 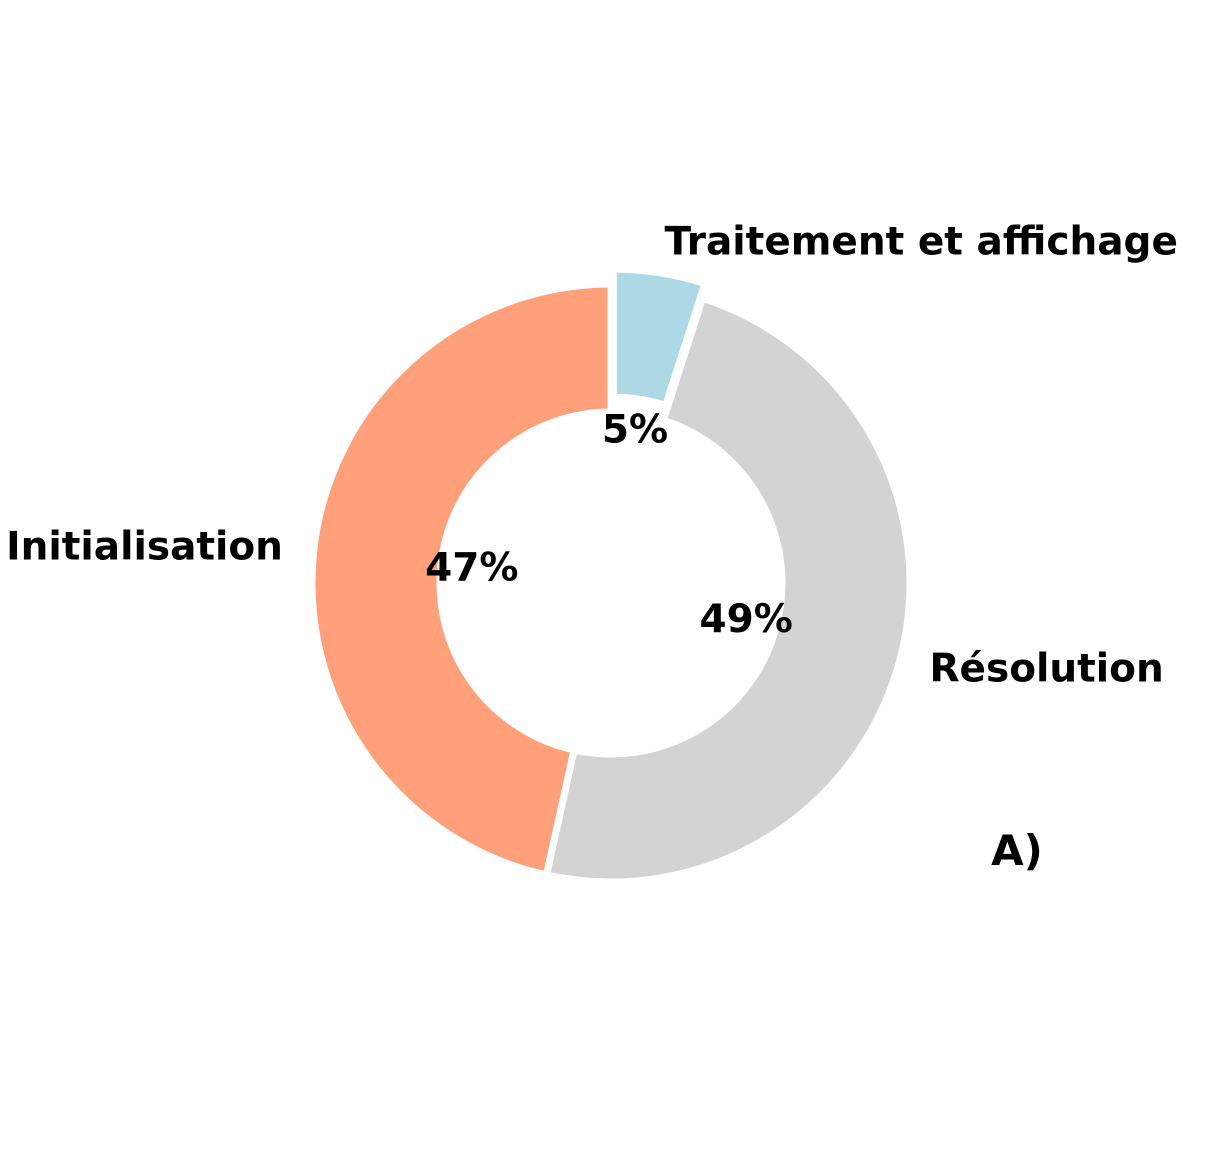 I want to click on pct-label-2: 47%, so click(x=471, y=567).